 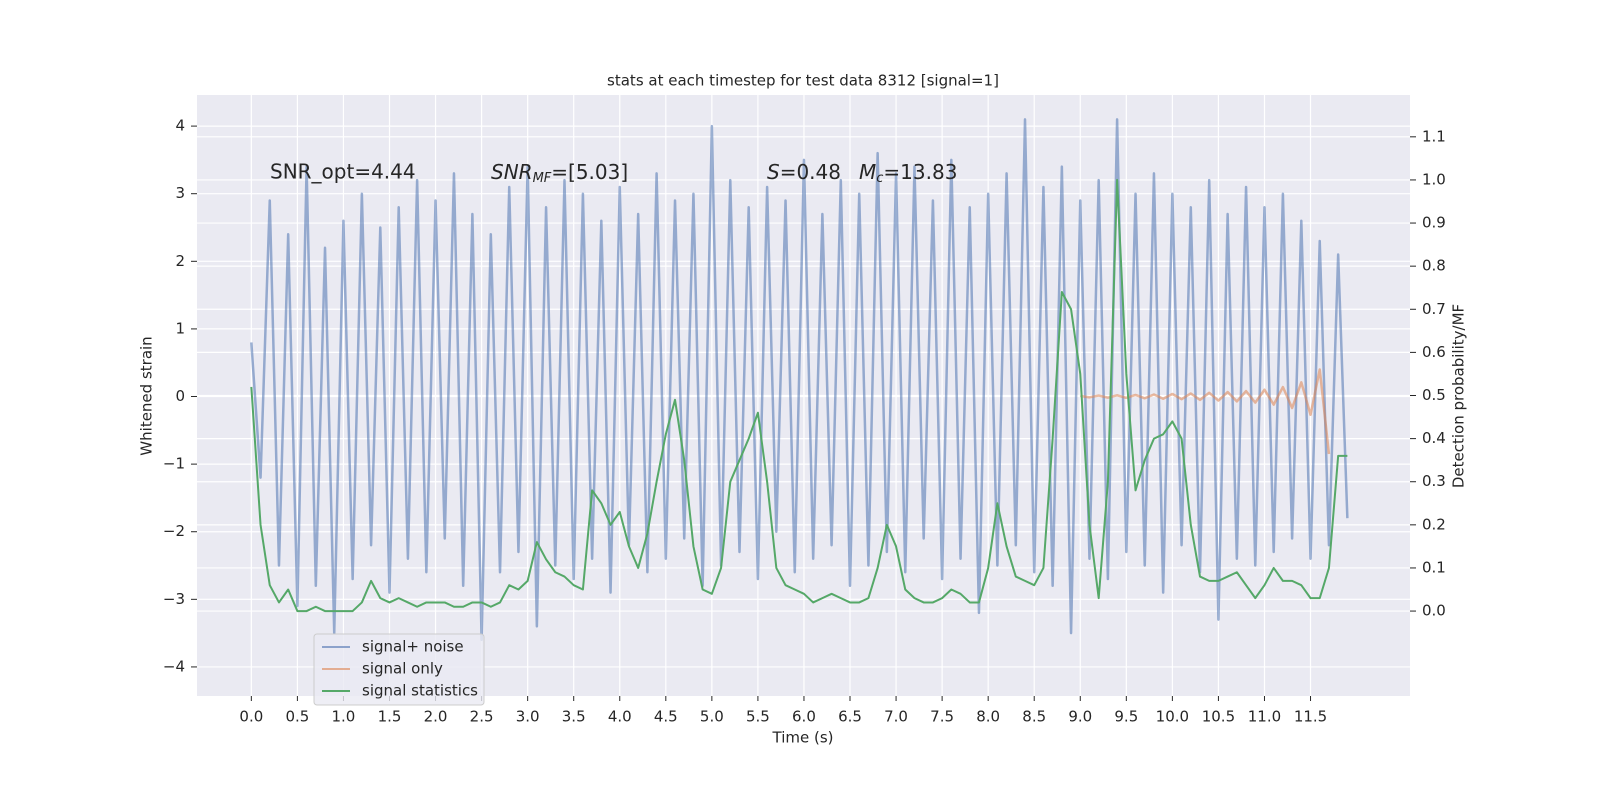 I want to click on annotation-part: c, so click(x=879, y=178).